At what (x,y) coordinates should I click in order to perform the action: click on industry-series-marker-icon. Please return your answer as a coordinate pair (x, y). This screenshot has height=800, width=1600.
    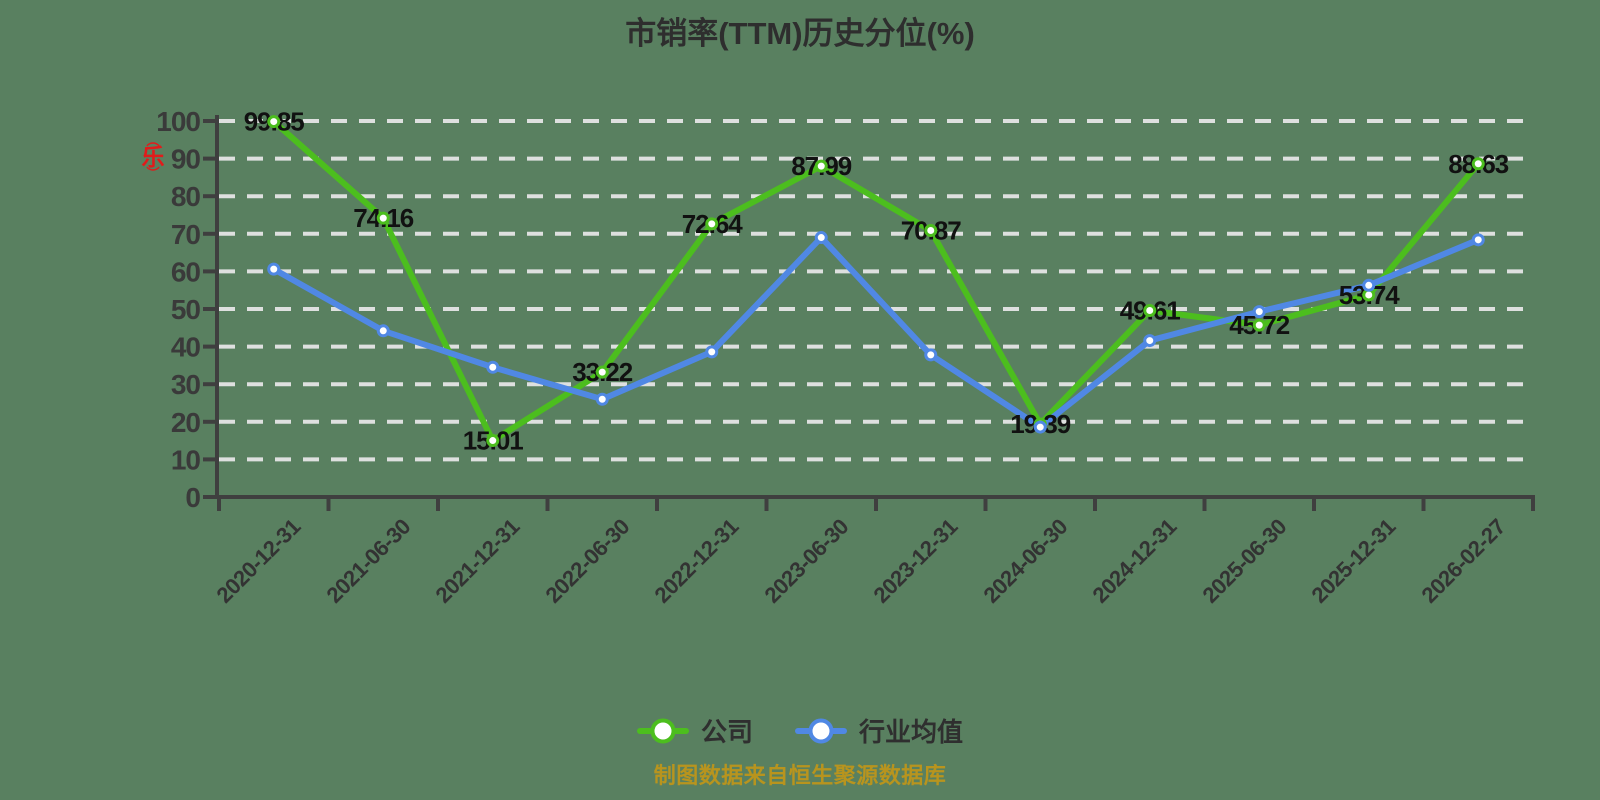
    Looking at the image, I should click on (821, 730).